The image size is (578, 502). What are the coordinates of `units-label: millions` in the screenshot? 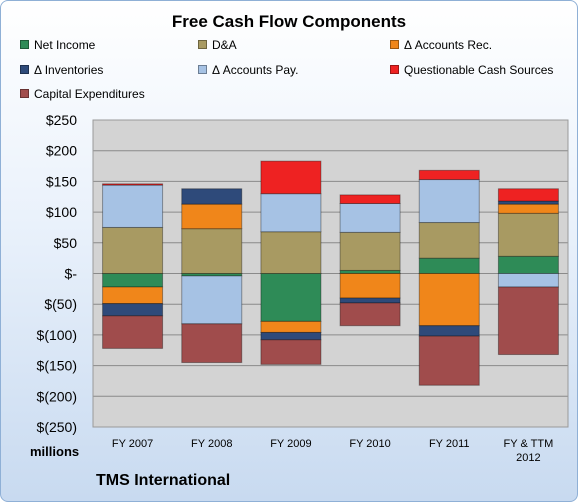 It's located at (55, 451).